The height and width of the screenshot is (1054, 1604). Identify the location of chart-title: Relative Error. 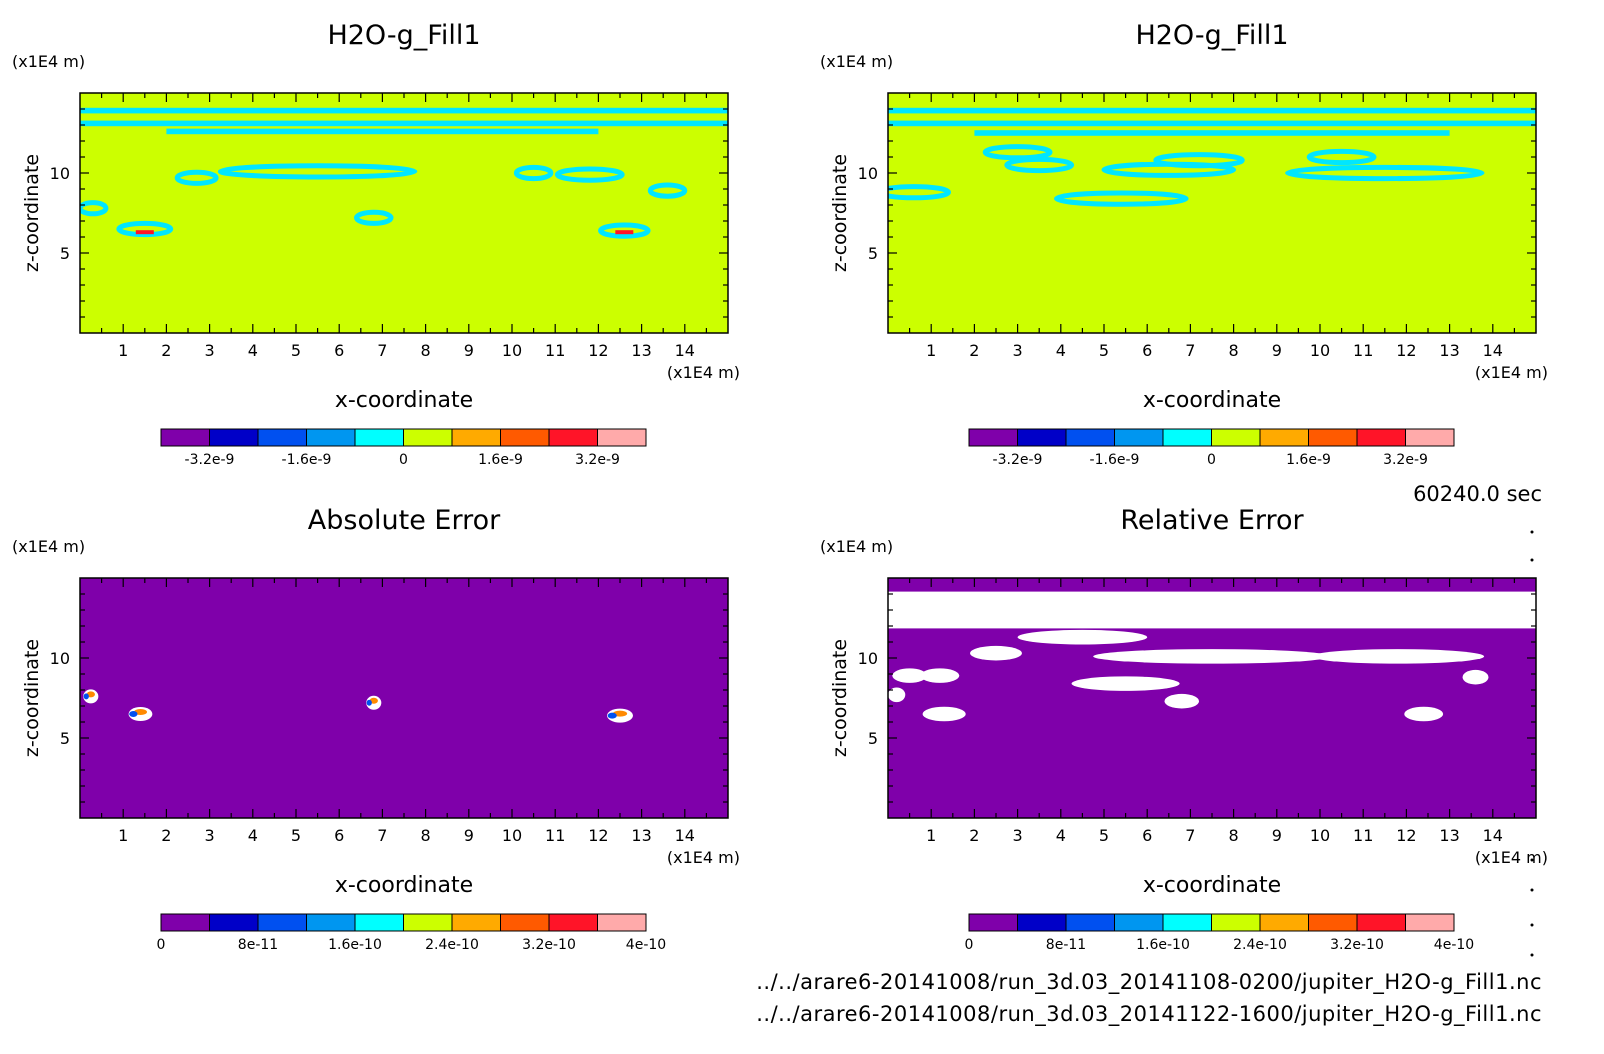
(1212, 520).